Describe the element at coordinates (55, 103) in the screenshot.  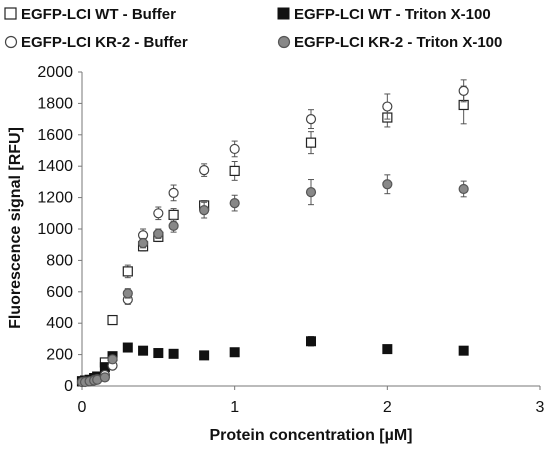
I see `y-tick-label: 1800` at that location.